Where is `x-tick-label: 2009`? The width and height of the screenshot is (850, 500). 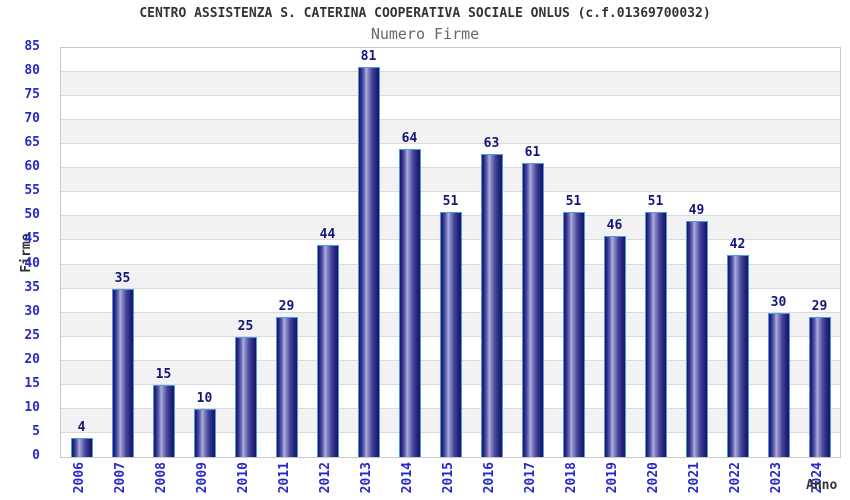 x-tick-label: 2009 is located at coordinates (202, 478).